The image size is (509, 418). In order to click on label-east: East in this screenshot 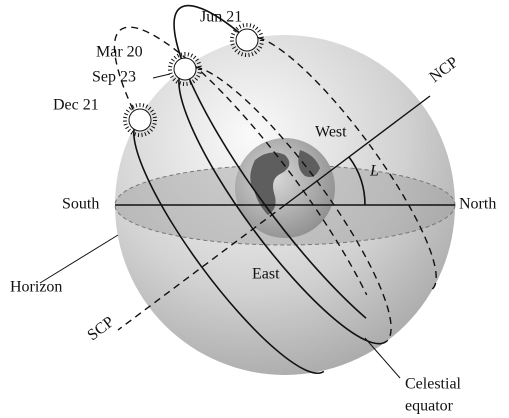, I will do `click(266, 274)`.